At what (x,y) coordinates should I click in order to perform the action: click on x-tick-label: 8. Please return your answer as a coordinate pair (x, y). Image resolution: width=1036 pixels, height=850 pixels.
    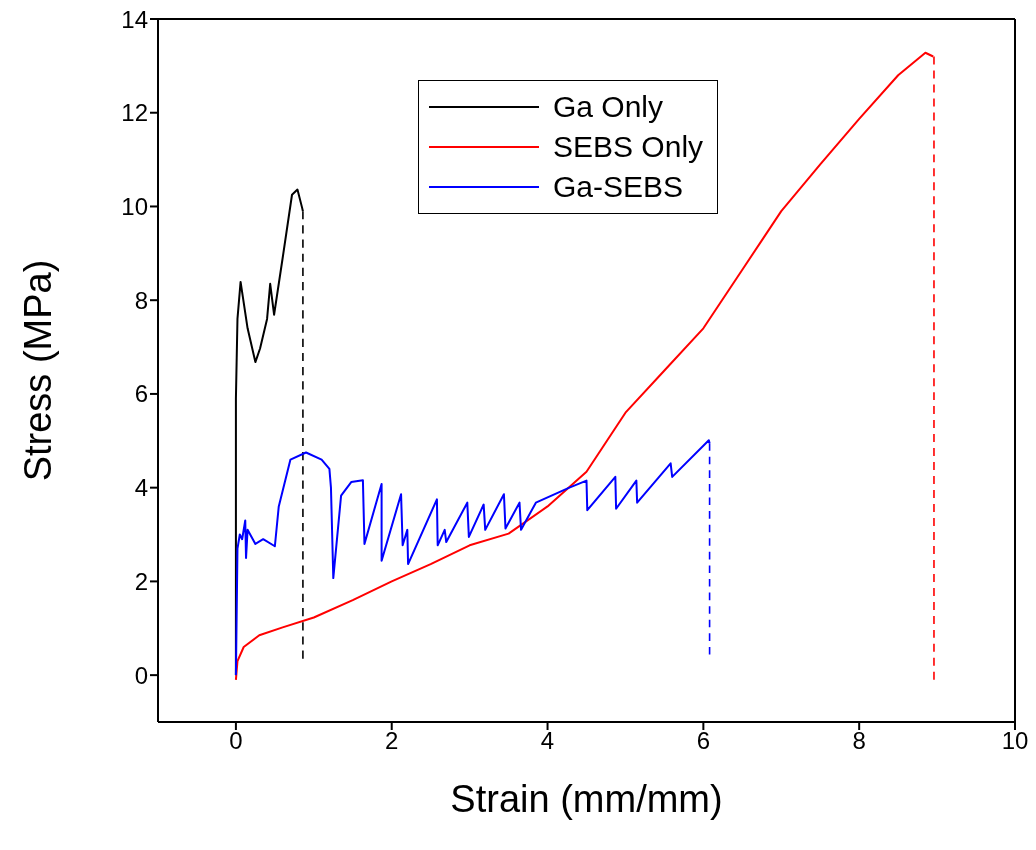
    Looking at the image, I should click on (859, 741).